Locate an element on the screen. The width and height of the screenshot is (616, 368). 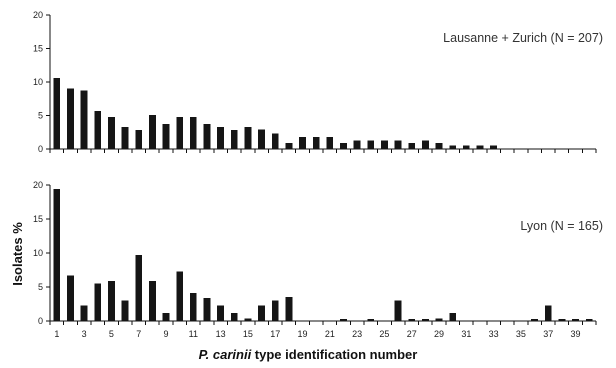
x-tick-label: 13 is located at coordinates (221, 334).